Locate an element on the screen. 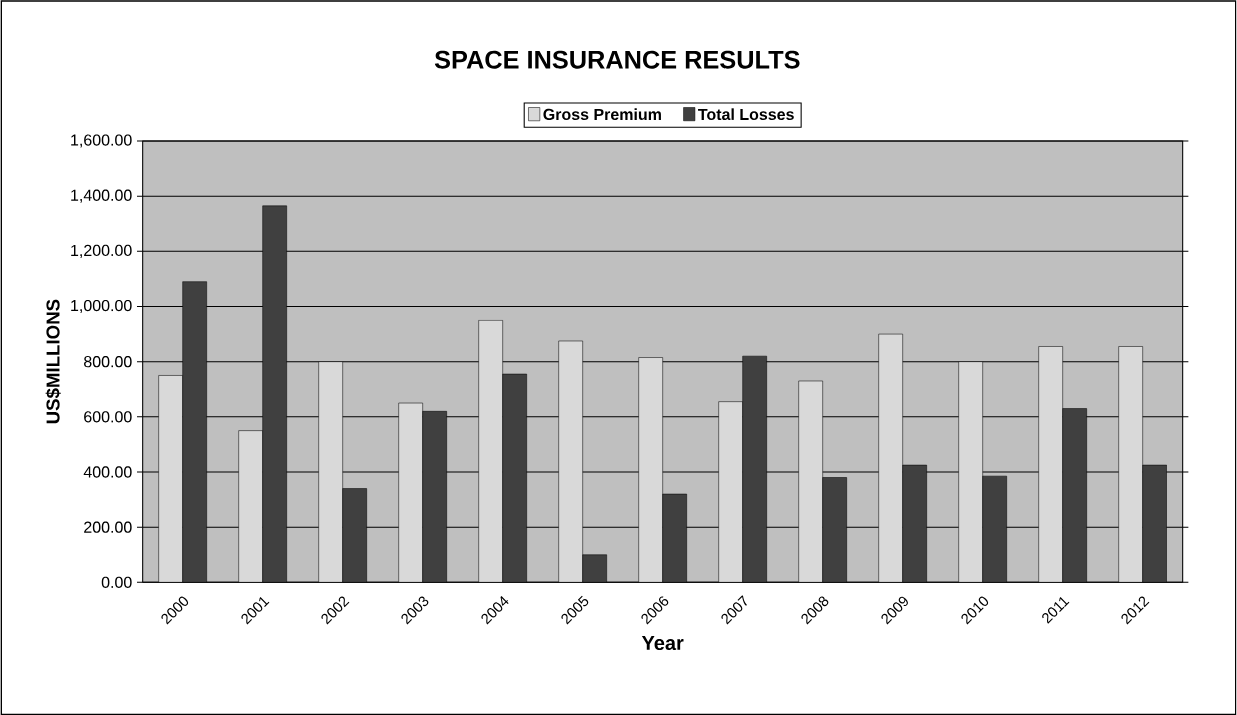 This screenshot has height=715, width=1237. x-axis-title: Year is located at coordinates (662, 643).